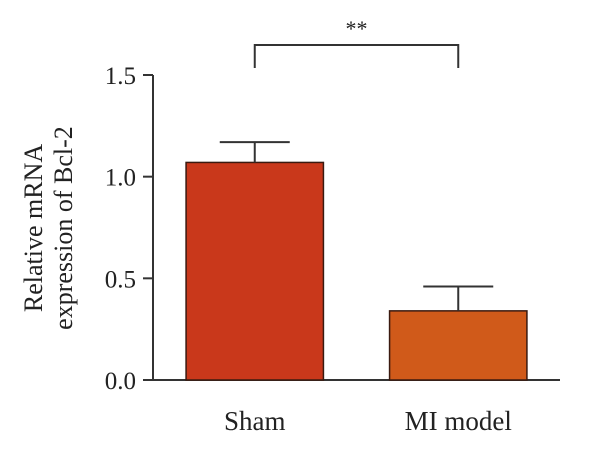 This screenshot has width=600, height=454. I want to click on x-tick-label: MI model, so click(458, 421).